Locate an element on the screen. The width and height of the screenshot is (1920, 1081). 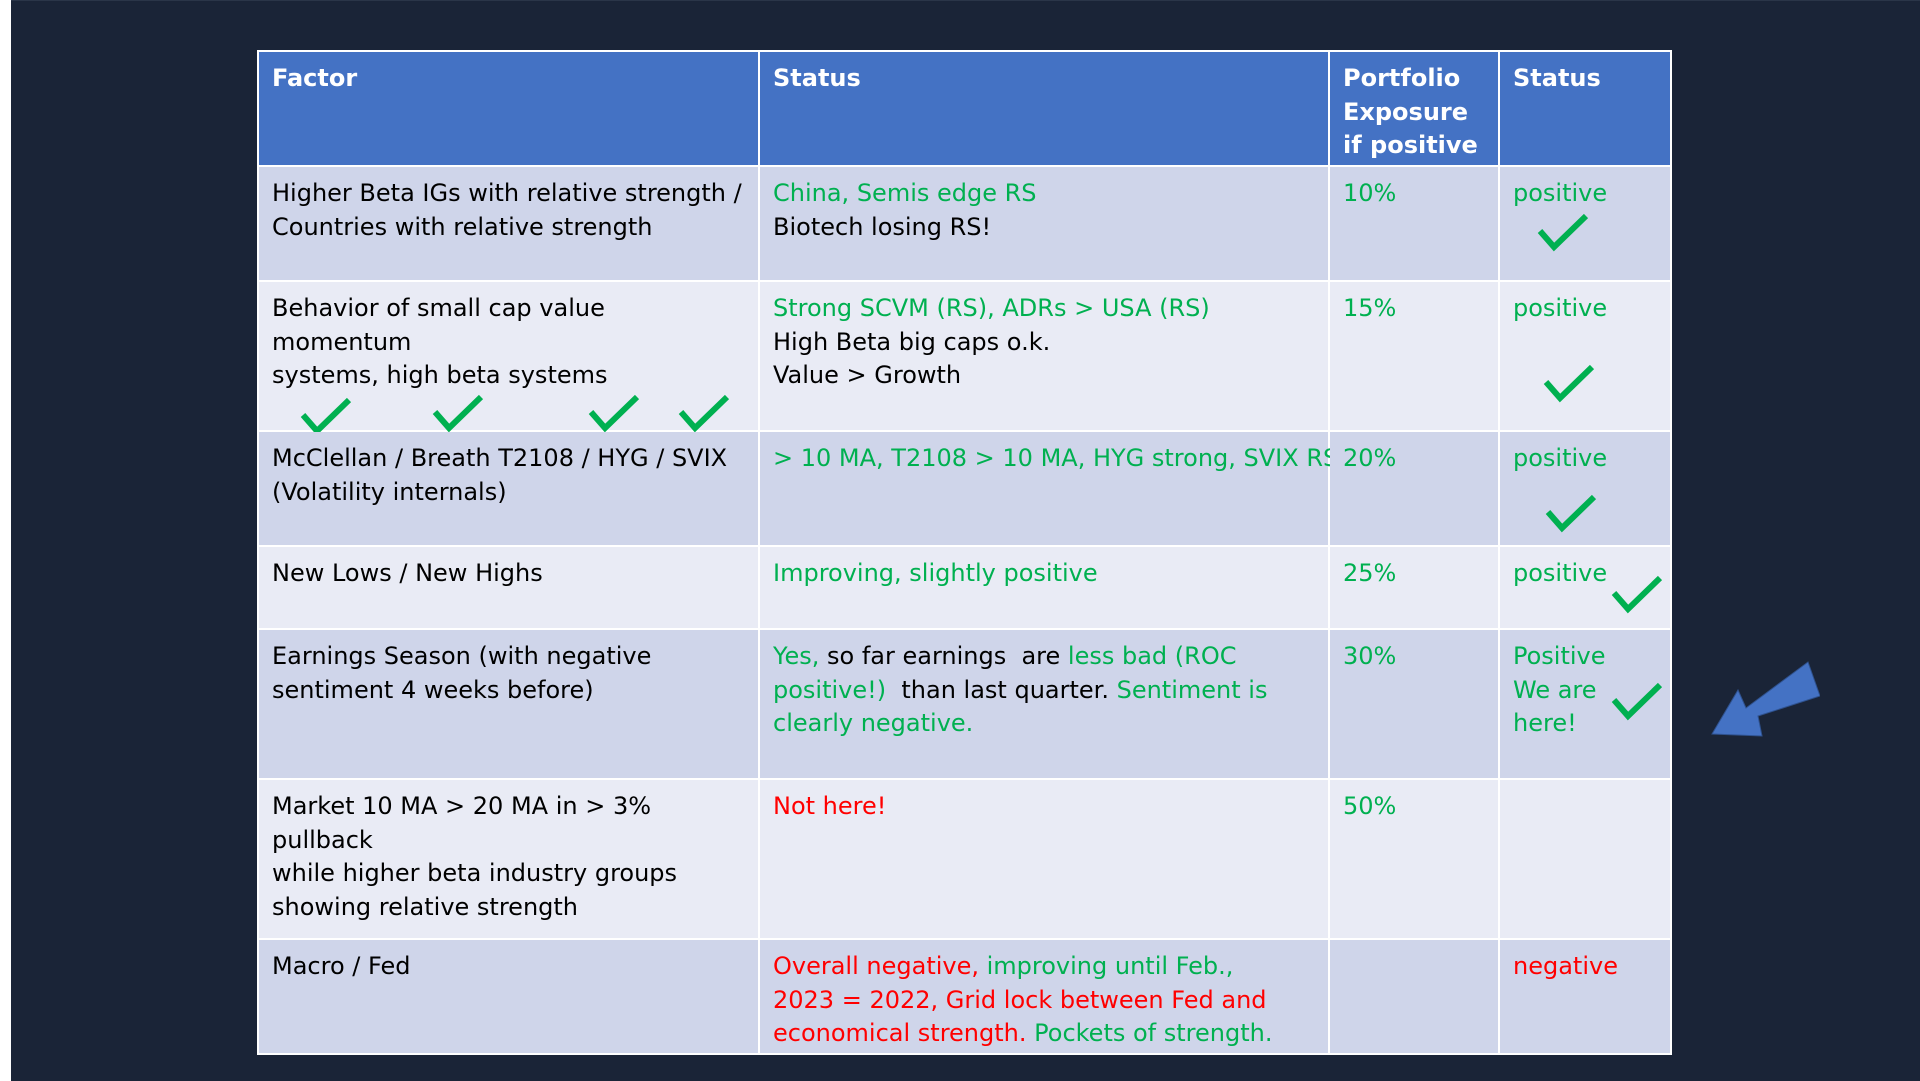
result-text: negative is located at coordinates (1565, 966).